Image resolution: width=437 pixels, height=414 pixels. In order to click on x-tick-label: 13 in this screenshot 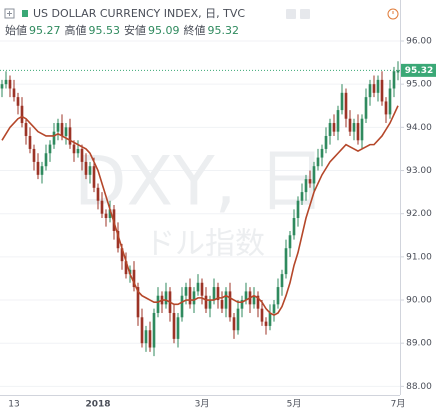, I will do `click(13, 405)`.